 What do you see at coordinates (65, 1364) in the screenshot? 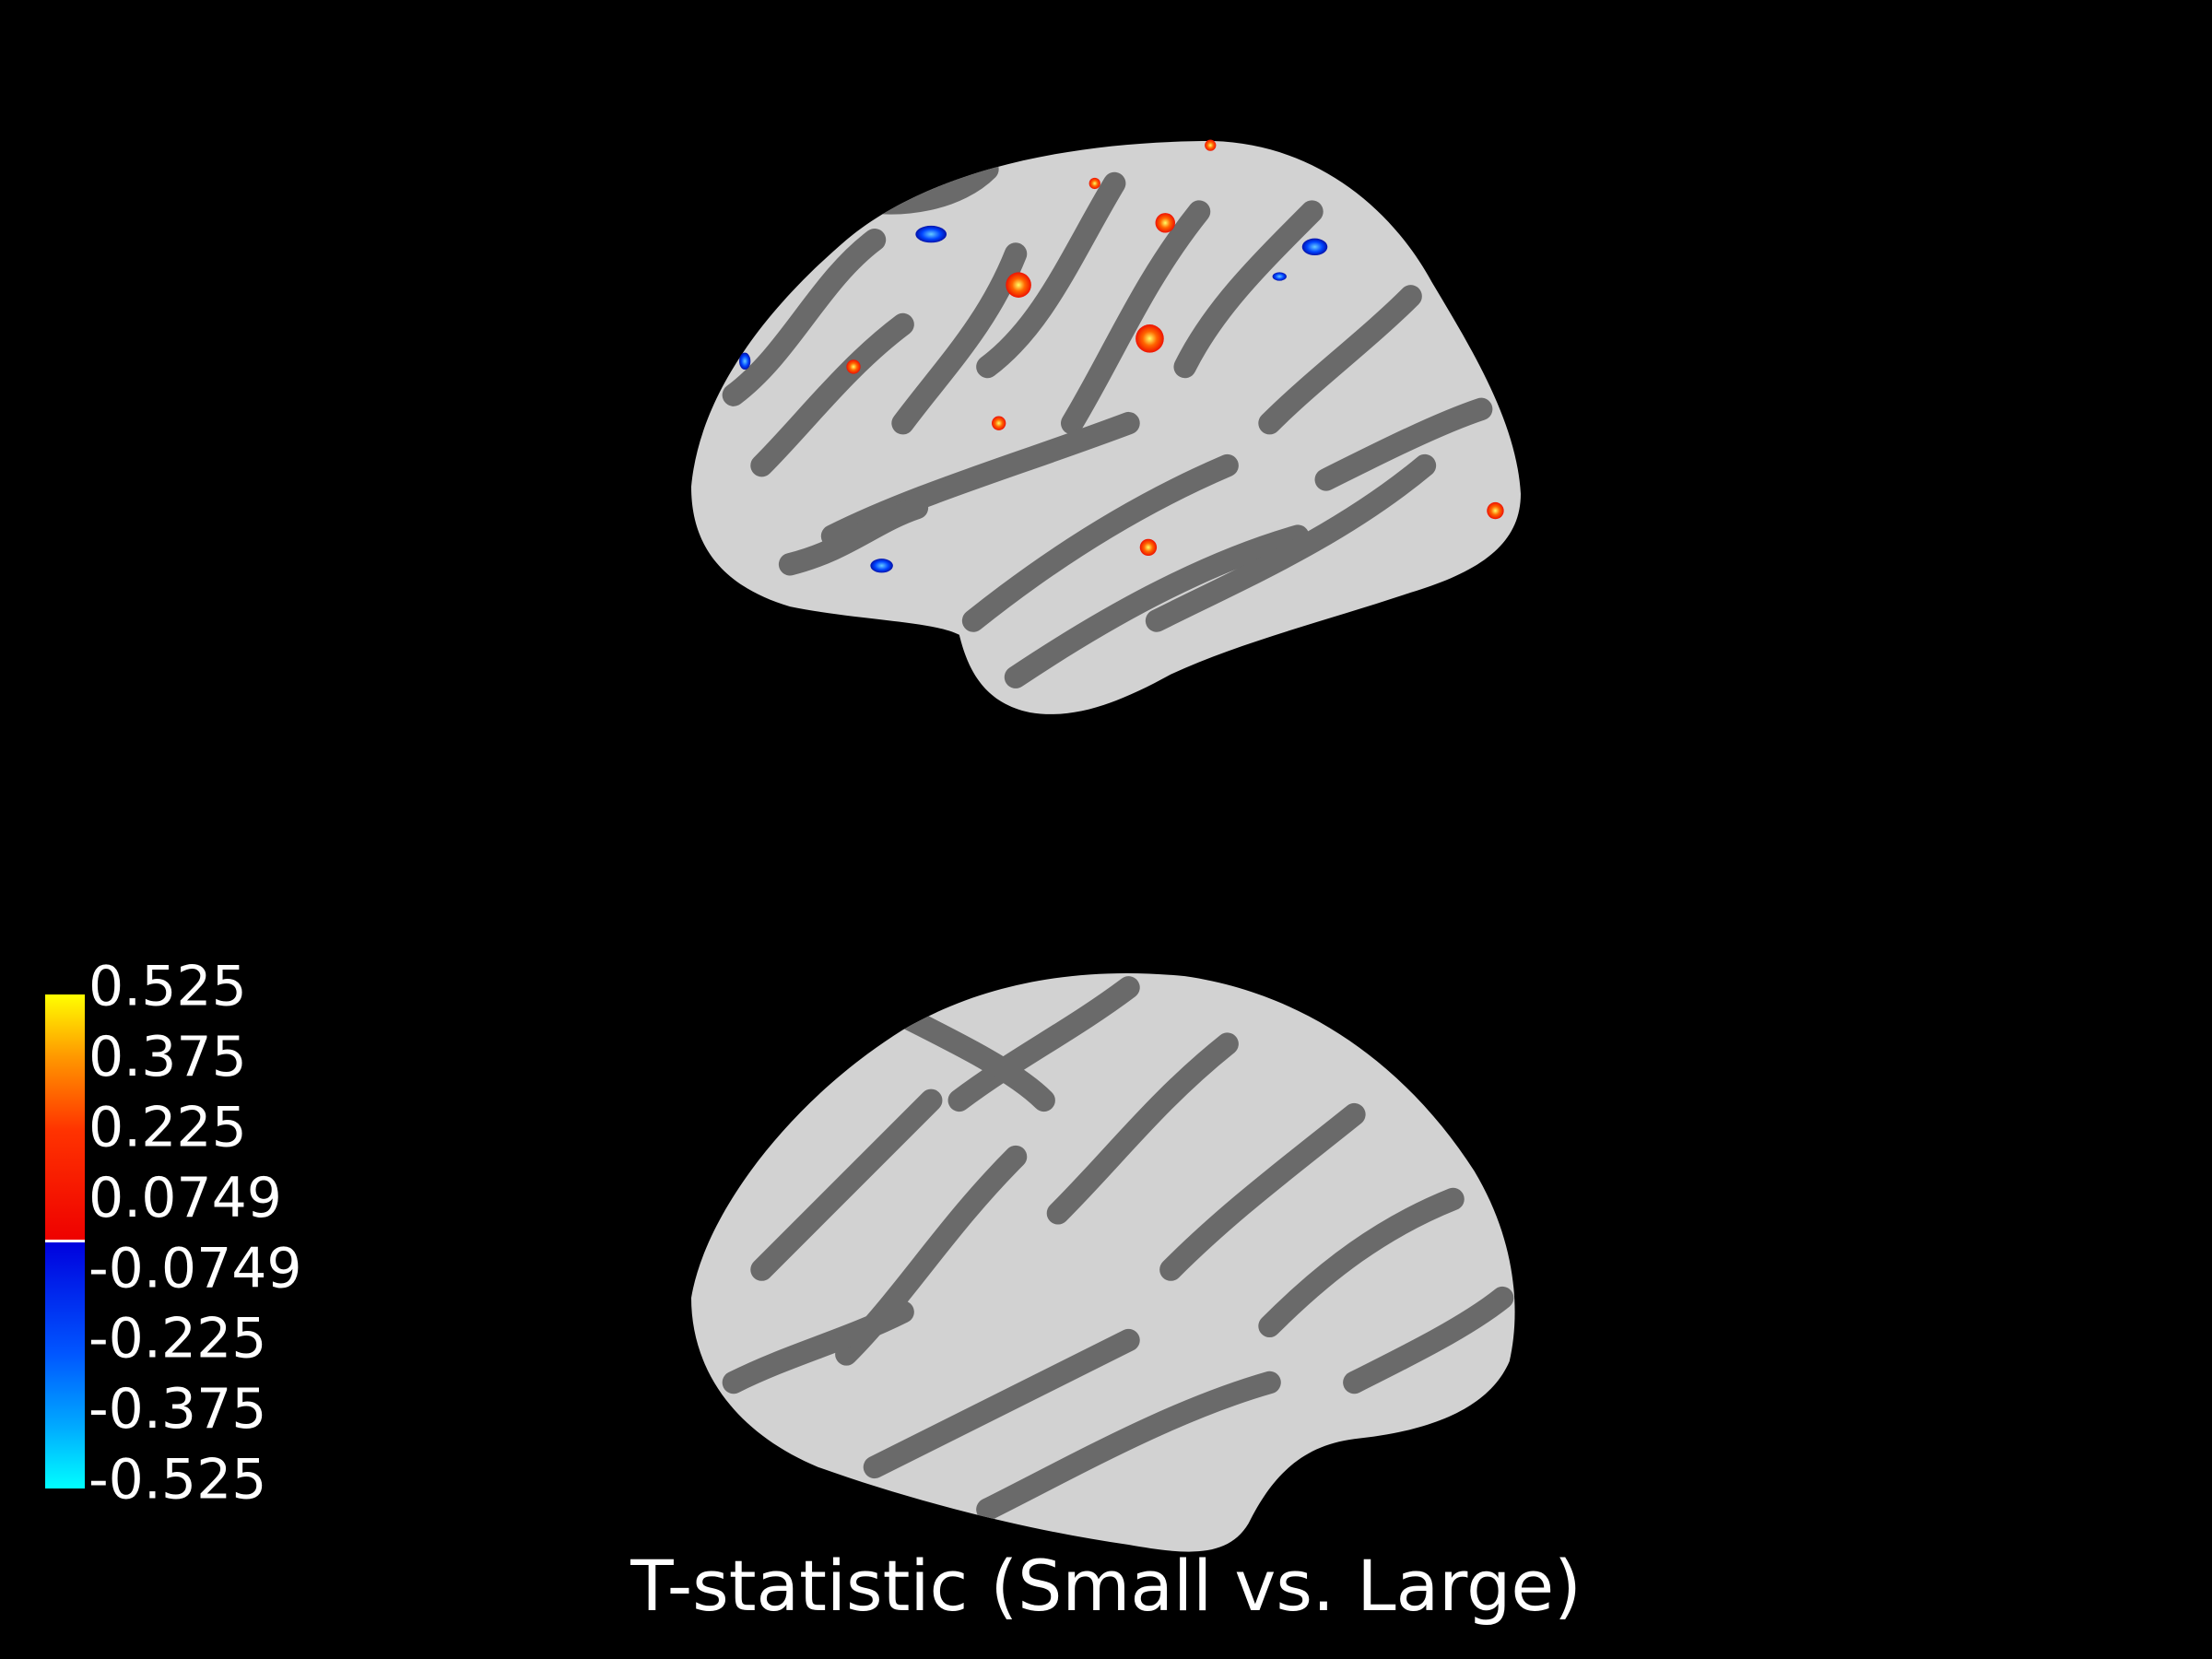
I see `colorbar-negative` at bounding box center [65, 1364].